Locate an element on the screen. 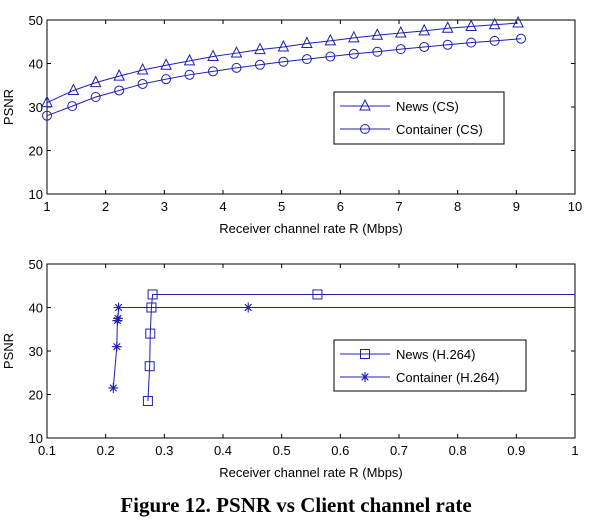  h264-legend-box is located at coordinates (430, 365).